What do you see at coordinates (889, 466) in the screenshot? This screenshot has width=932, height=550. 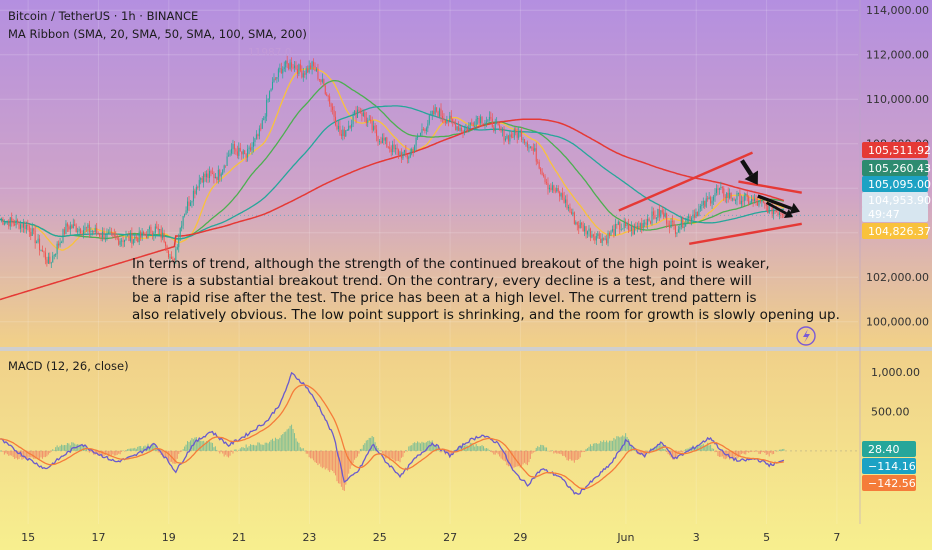 I see `macd-tag` at bounding box center [889, 466].